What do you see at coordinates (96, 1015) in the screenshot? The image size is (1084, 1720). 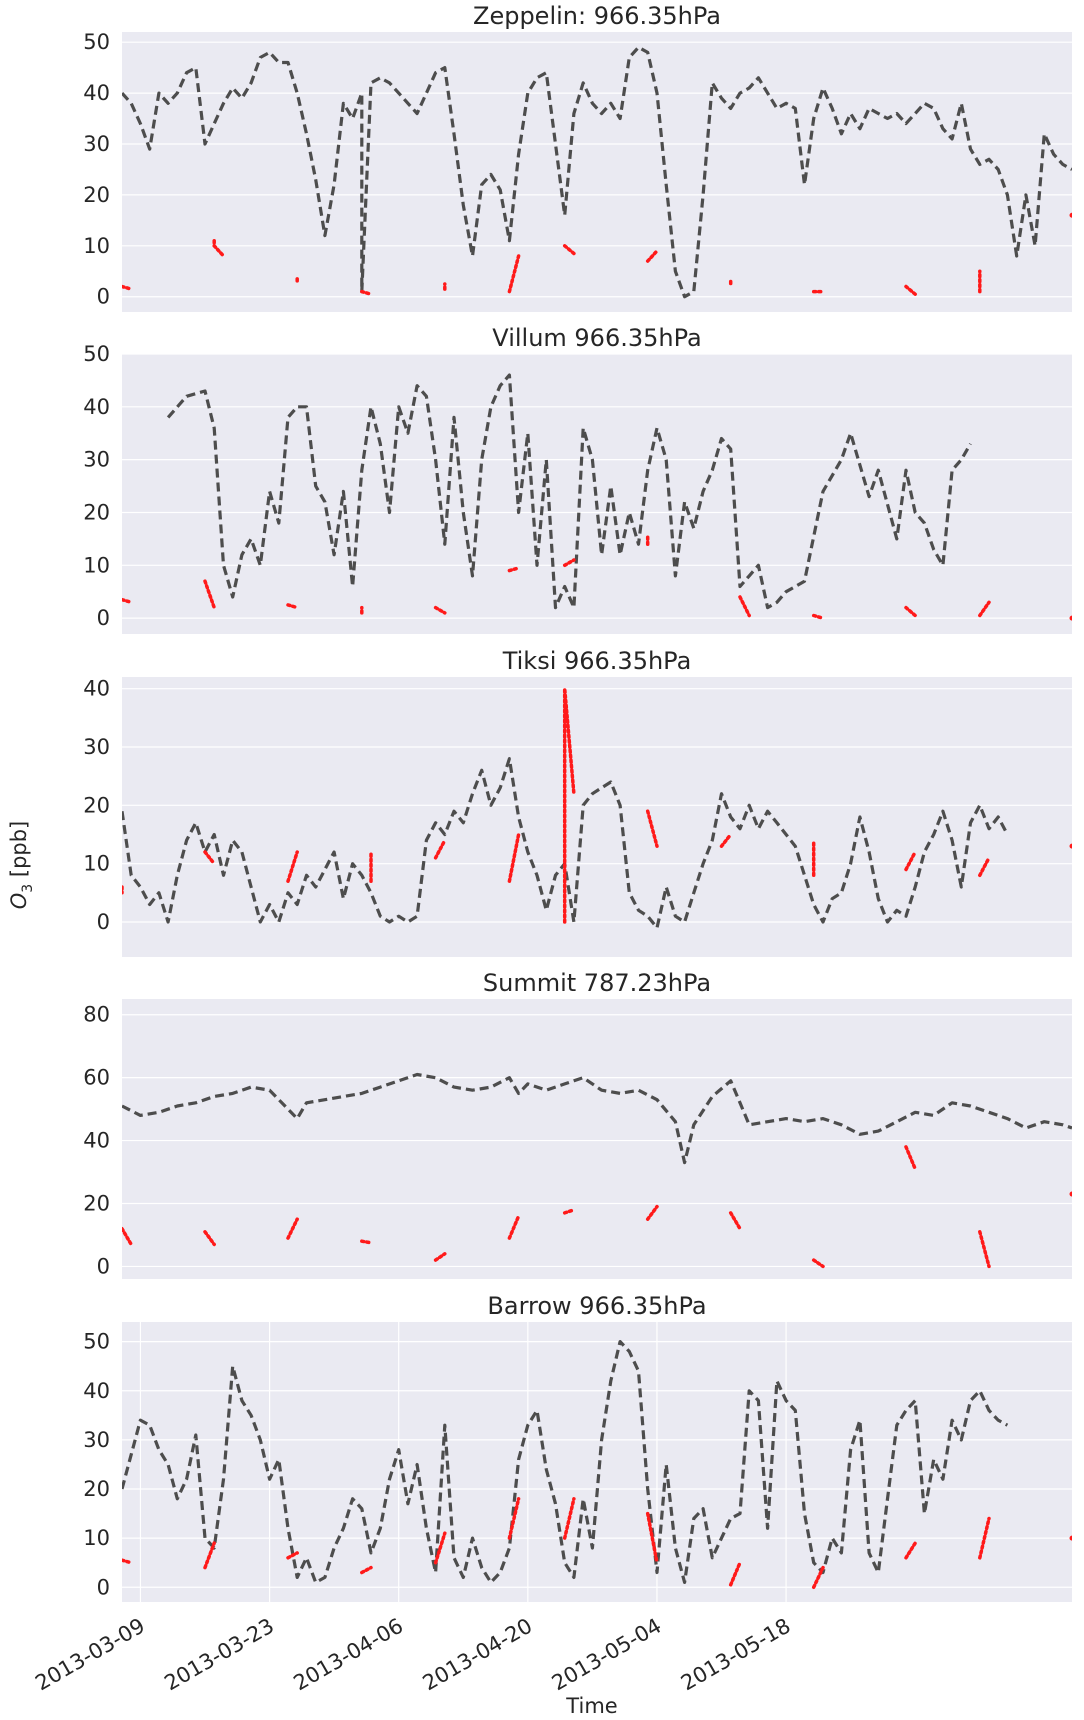 I see `y-tick-label: 80` at bounding box center [96, 1015].